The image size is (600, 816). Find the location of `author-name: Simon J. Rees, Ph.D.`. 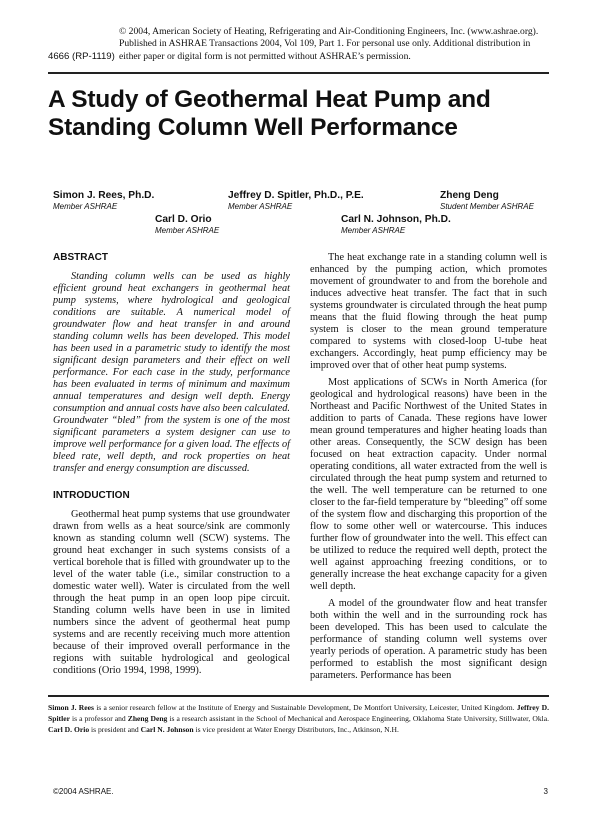

author-name: Simon J. Rees, Ph.D. is located at coordinates (104, 195).